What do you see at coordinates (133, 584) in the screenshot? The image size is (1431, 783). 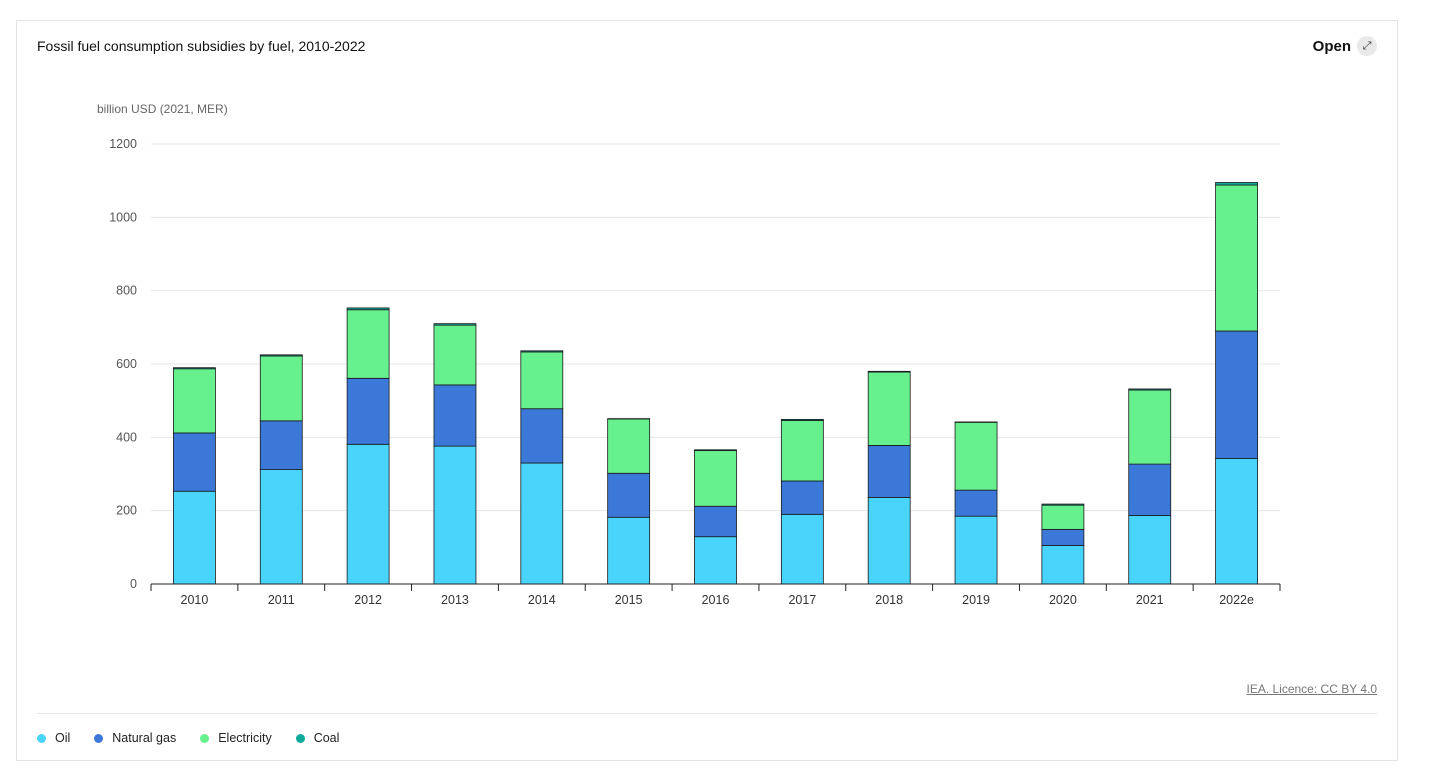 I see `y-tick-label: 0` at bounding box center [133, 584].